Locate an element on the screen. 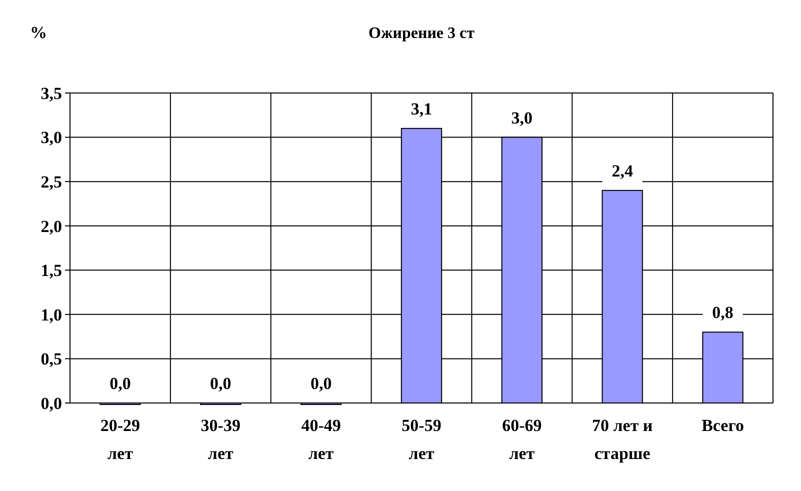 Image resolution: width=801 pixels, height=491 pixels. y-tick-label: 0,0 is located at coordinates (51, 403).